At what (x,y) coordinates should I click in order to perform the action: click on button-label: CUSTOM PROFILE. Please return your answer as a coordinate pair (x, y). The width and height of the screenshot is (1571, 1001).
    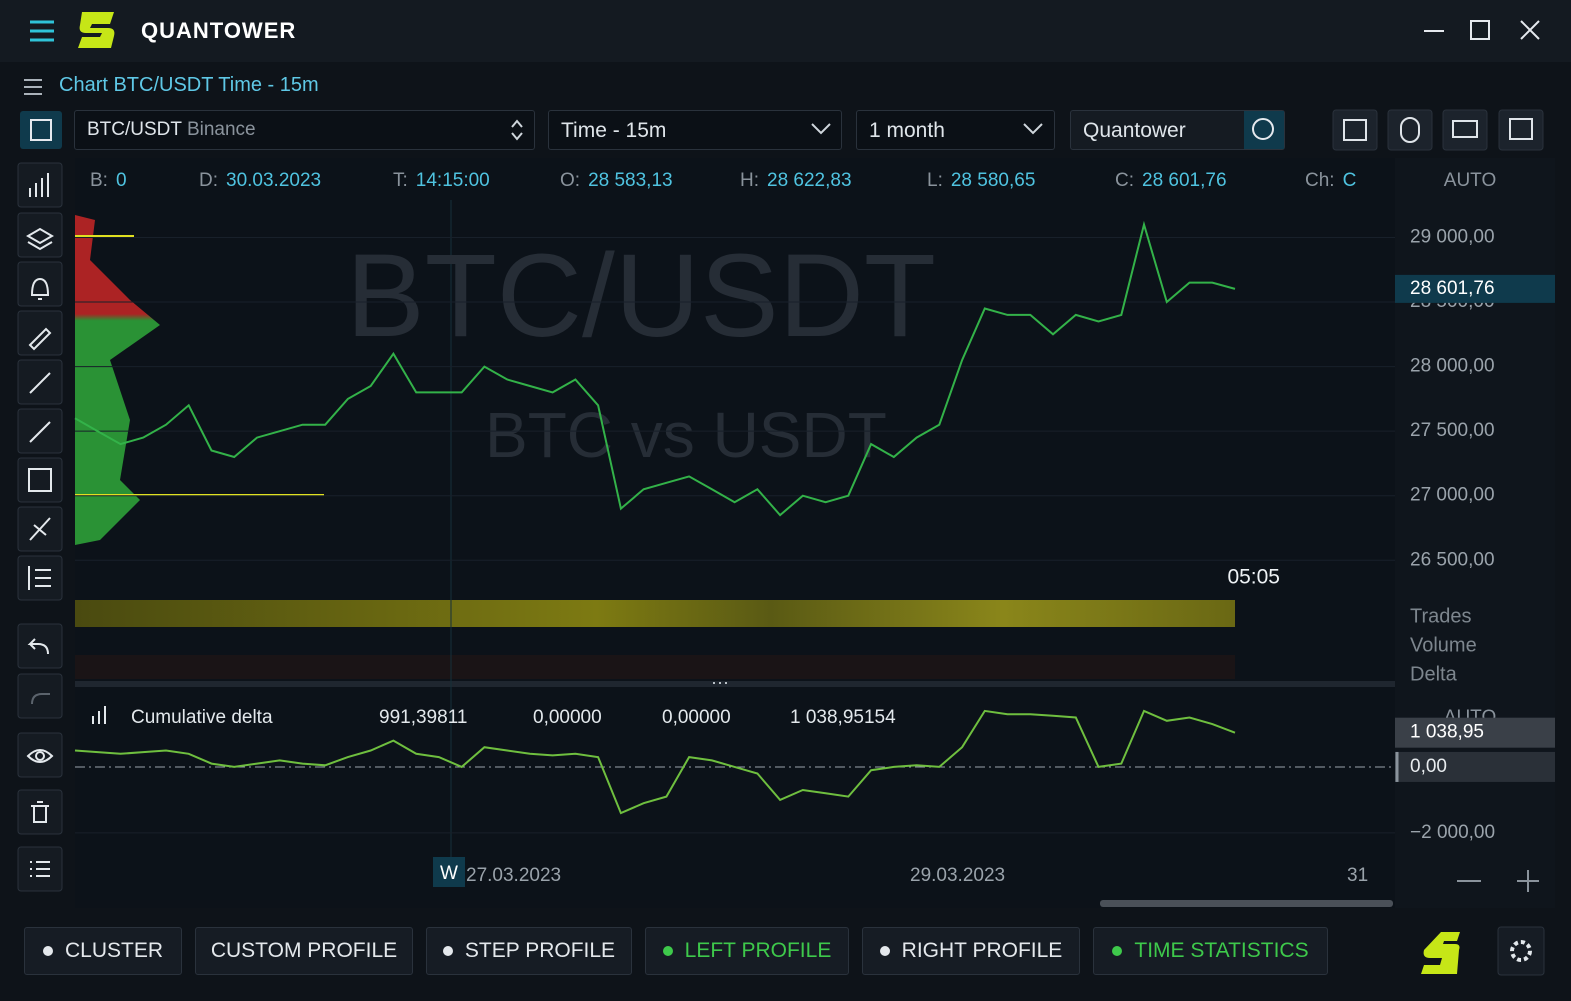
    Looking at the image, I should click on (304, 950).